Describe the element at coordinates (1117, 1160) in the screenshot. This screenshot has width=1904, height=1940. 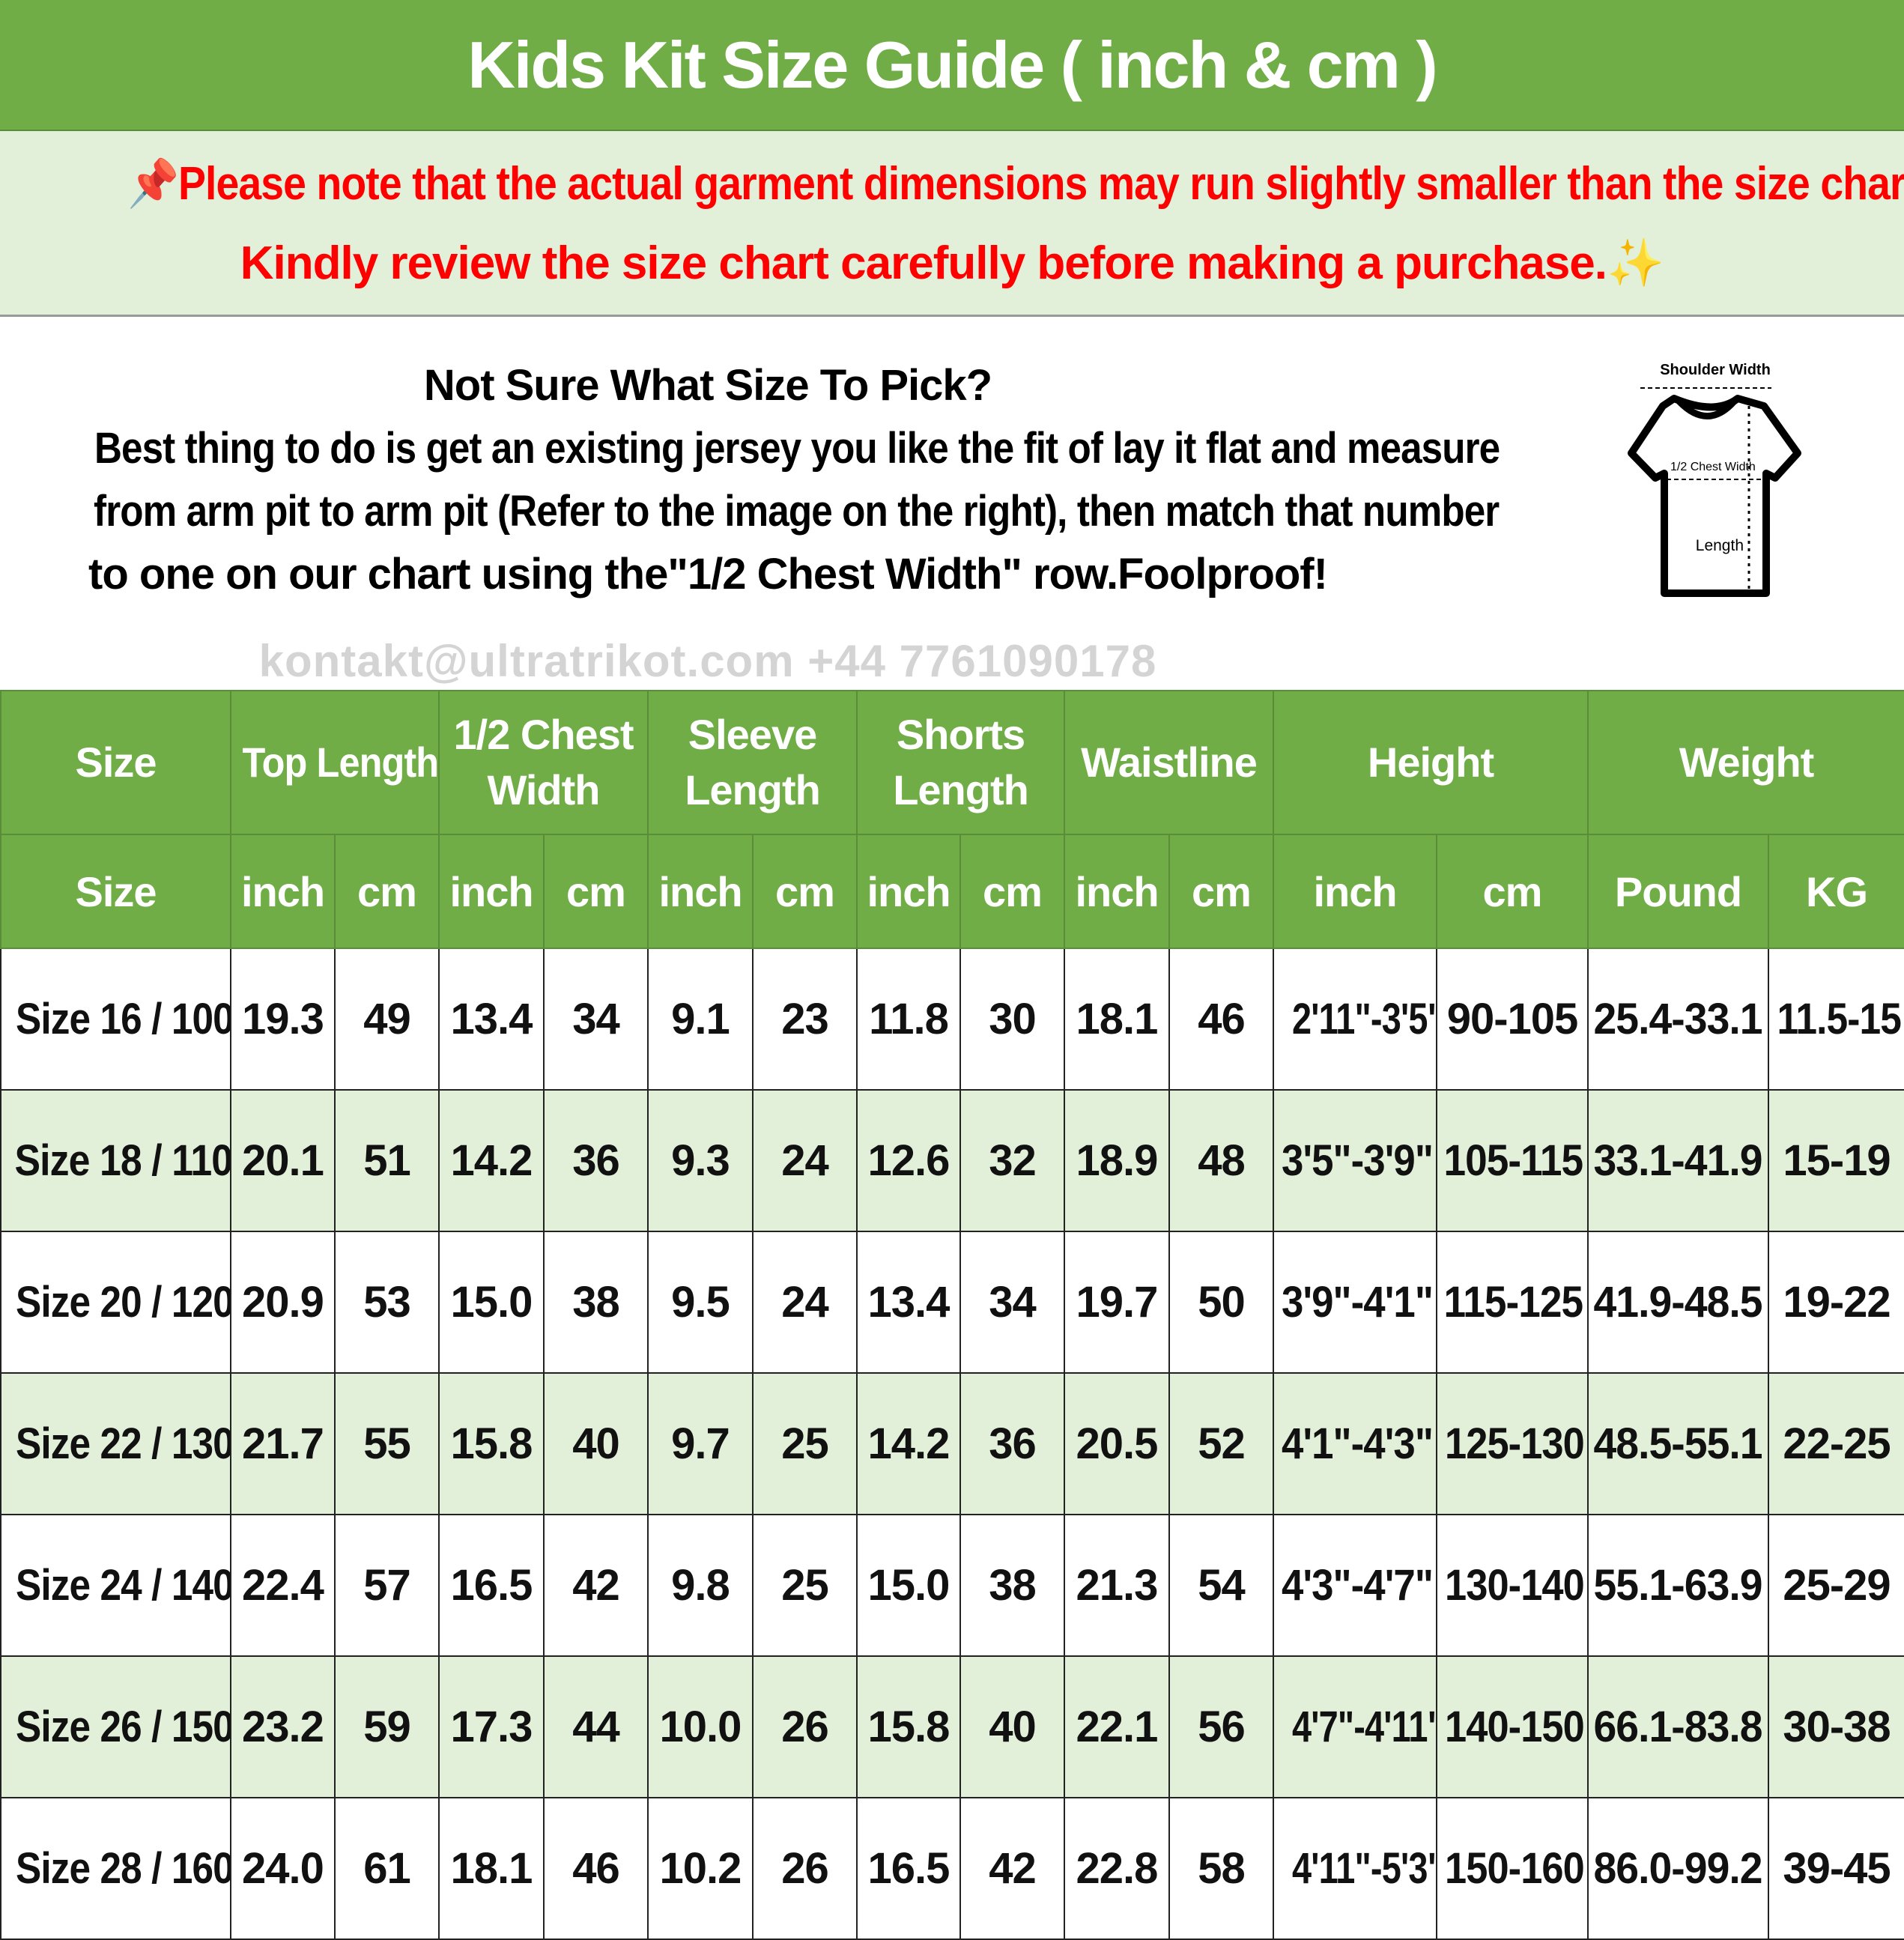
I see `table-cell: 18.9` at that location.